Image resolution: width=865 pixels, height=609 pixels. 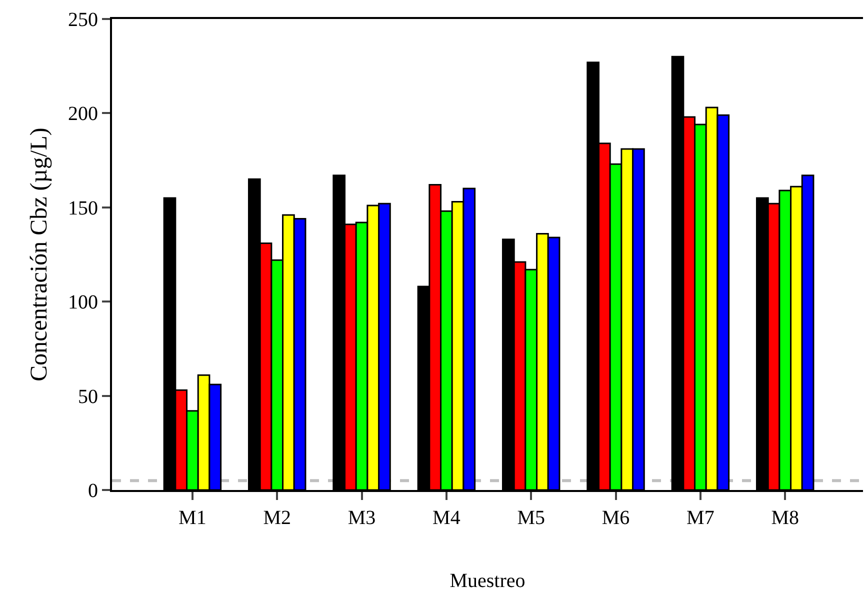 What do you see at coordinates (83, 303) in the screenshot?
I see `y-tick-label: 100` at bounding box center [83, 303].